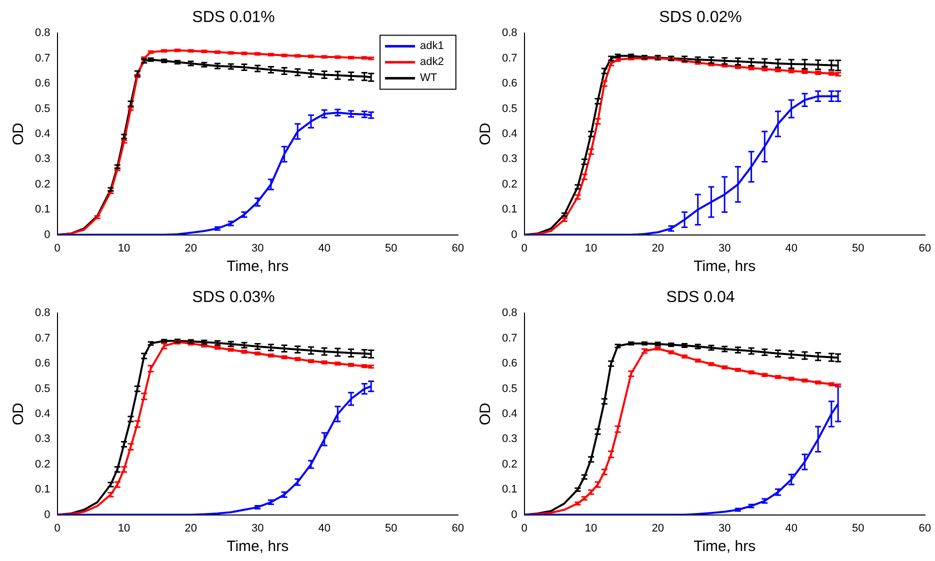 This screenshot has height=561, width=935. I want to click on chart-title: SDS 0.01%, so click(233, 17).